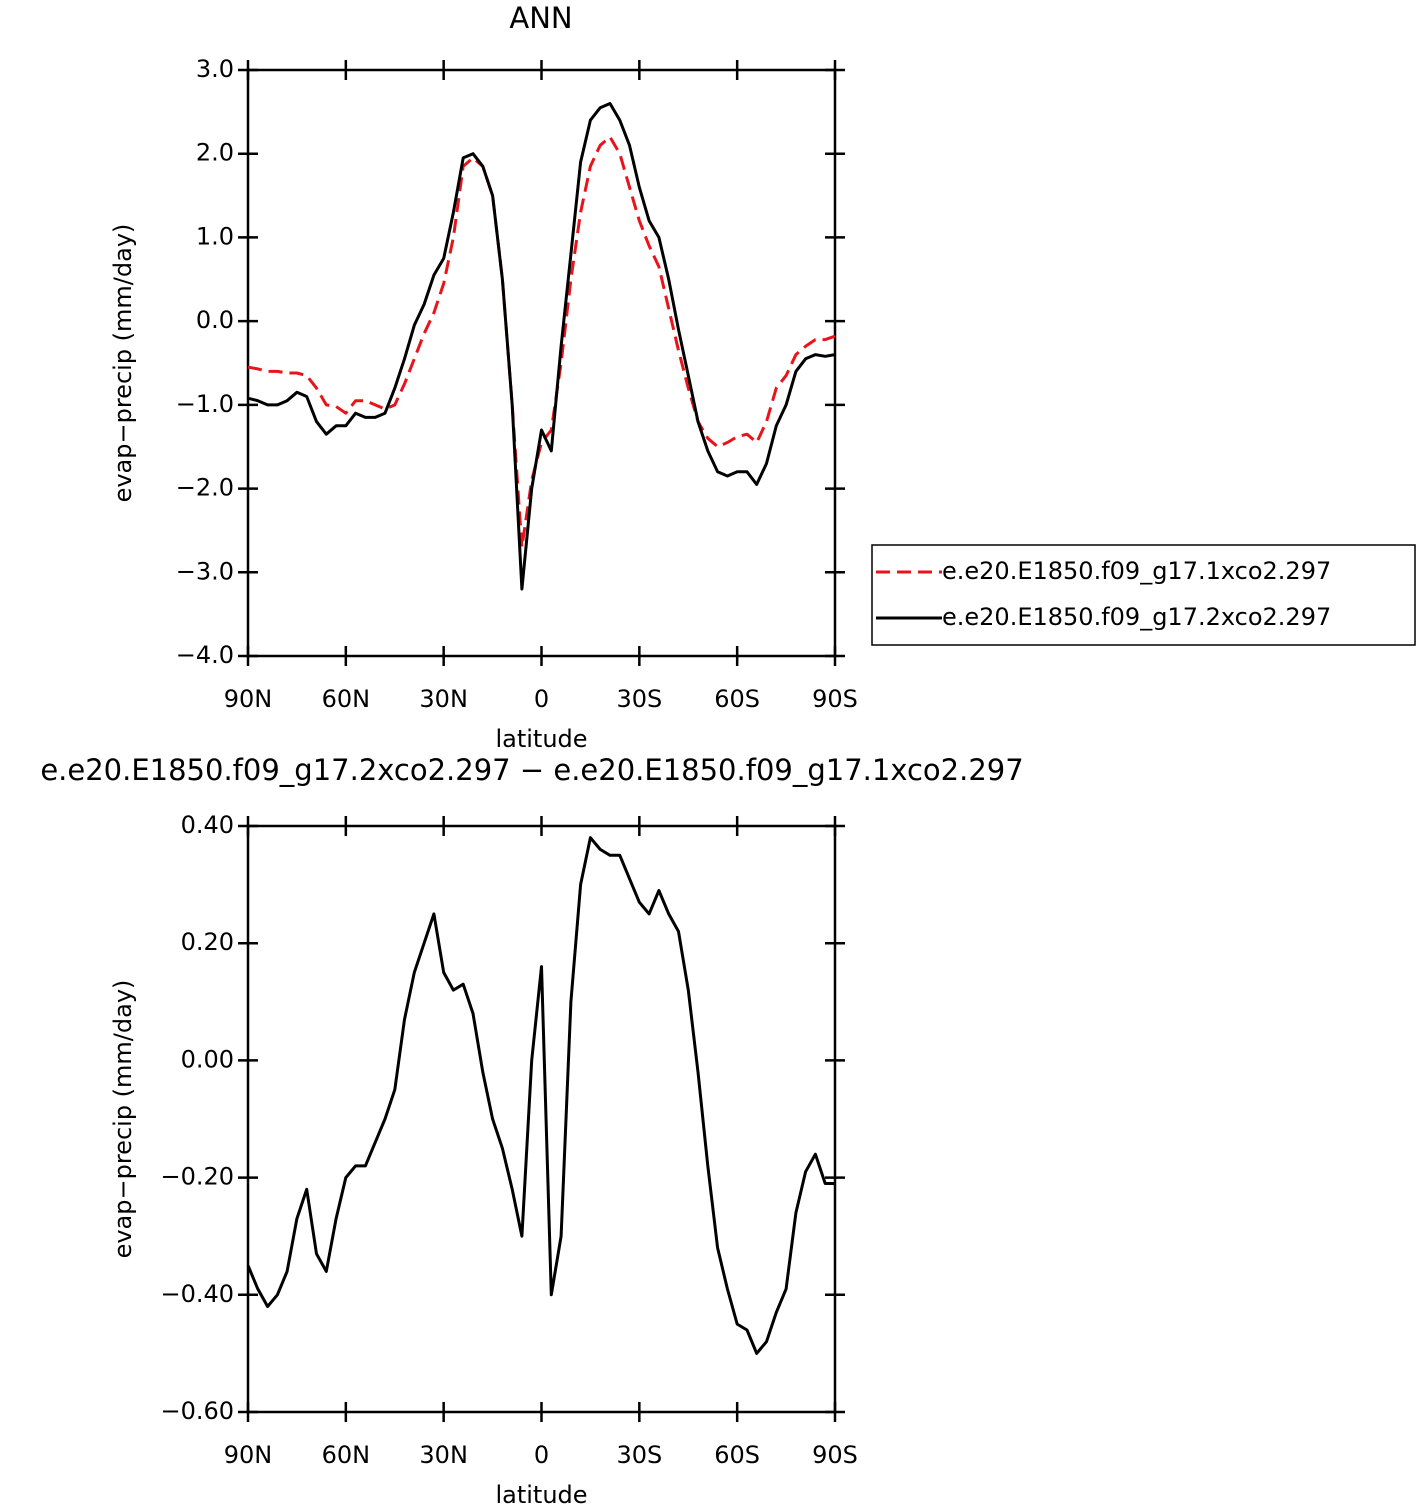 This screenshot has width=1423, height=1512. Describe the element at coordinates (197, 1411) in the screenshot. I see `y-tick-label: −0.60` at that location.